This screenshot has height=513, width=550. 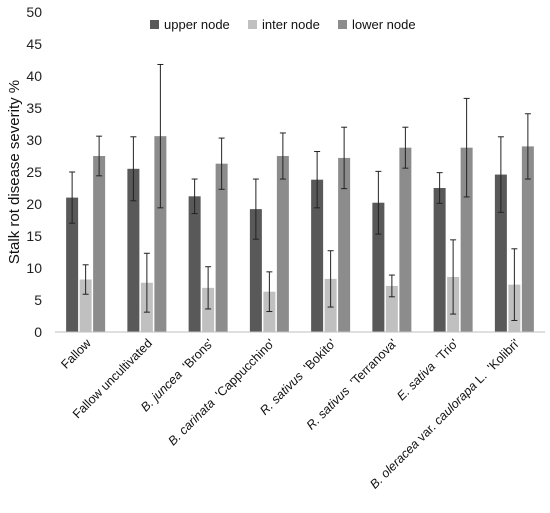 I want to click on category-label-part: Fallow, so click(x=76, y=354).